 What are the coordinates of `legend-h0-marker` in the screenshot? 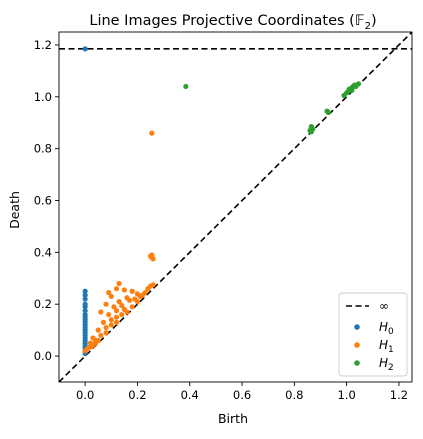 It's located at (357, 327).